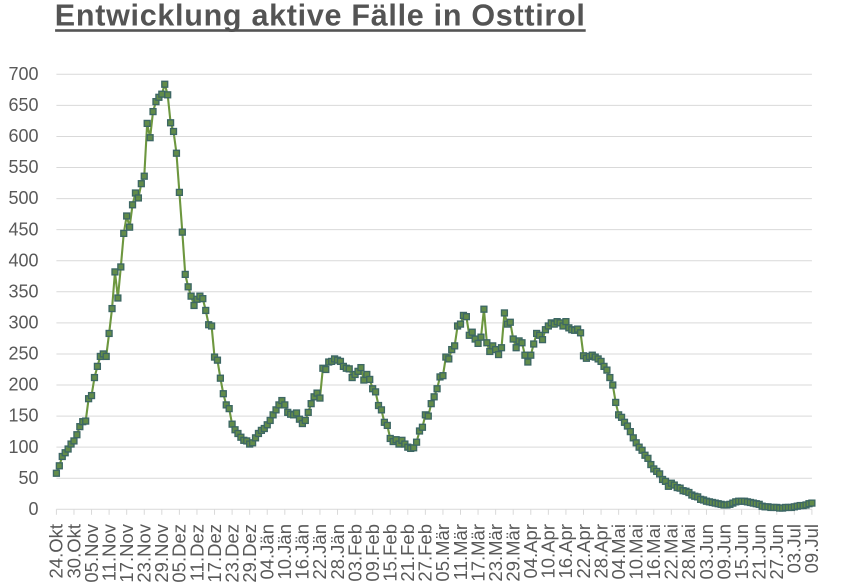  What do you see at coordinates (56, 551) in the screenshot?
I see `svg-text: 24.Okt` at bounding box center [56, 551].